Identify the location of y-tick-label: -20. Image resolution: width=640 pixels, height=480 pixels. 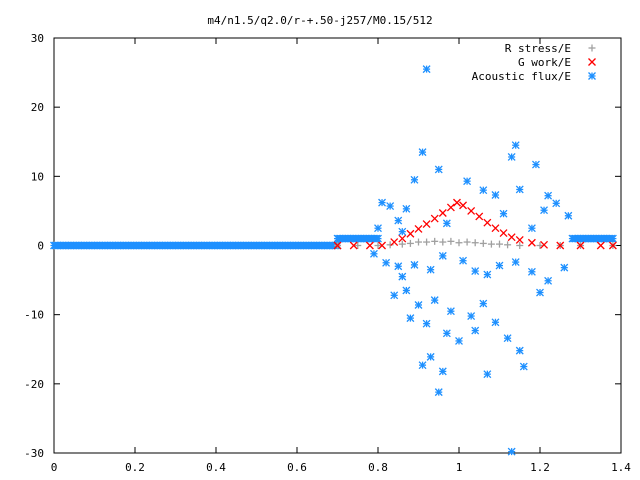
(34, 384).